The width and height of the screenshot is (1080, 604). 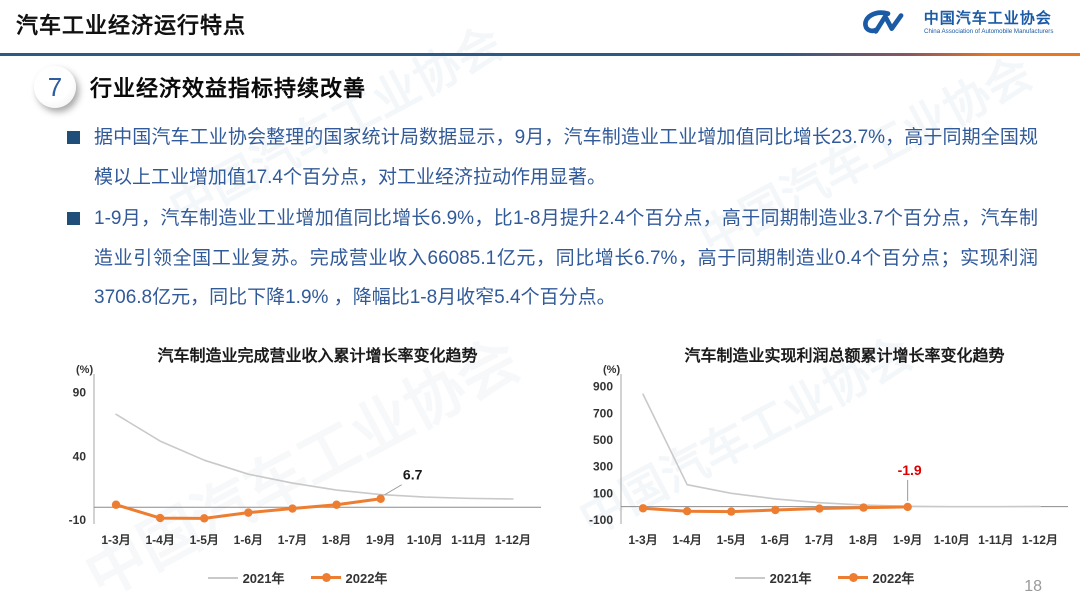 What do you see at coordinates (557, 87) in the screenshot?
I see `section-heading-row: 7 行业经济效益指标持续改善` at bounding box center [557, 87].